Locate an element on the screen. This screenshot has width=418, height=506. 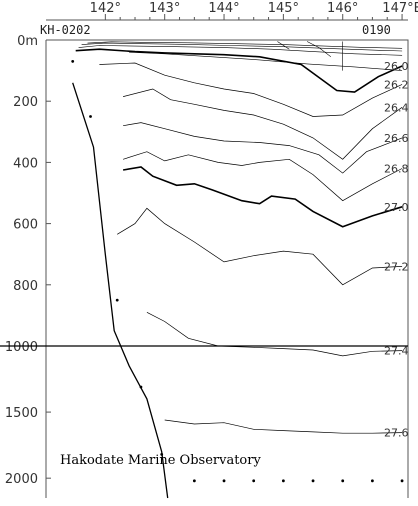
isopycnal-label: 26.0 is located at coordinates (396, 66).